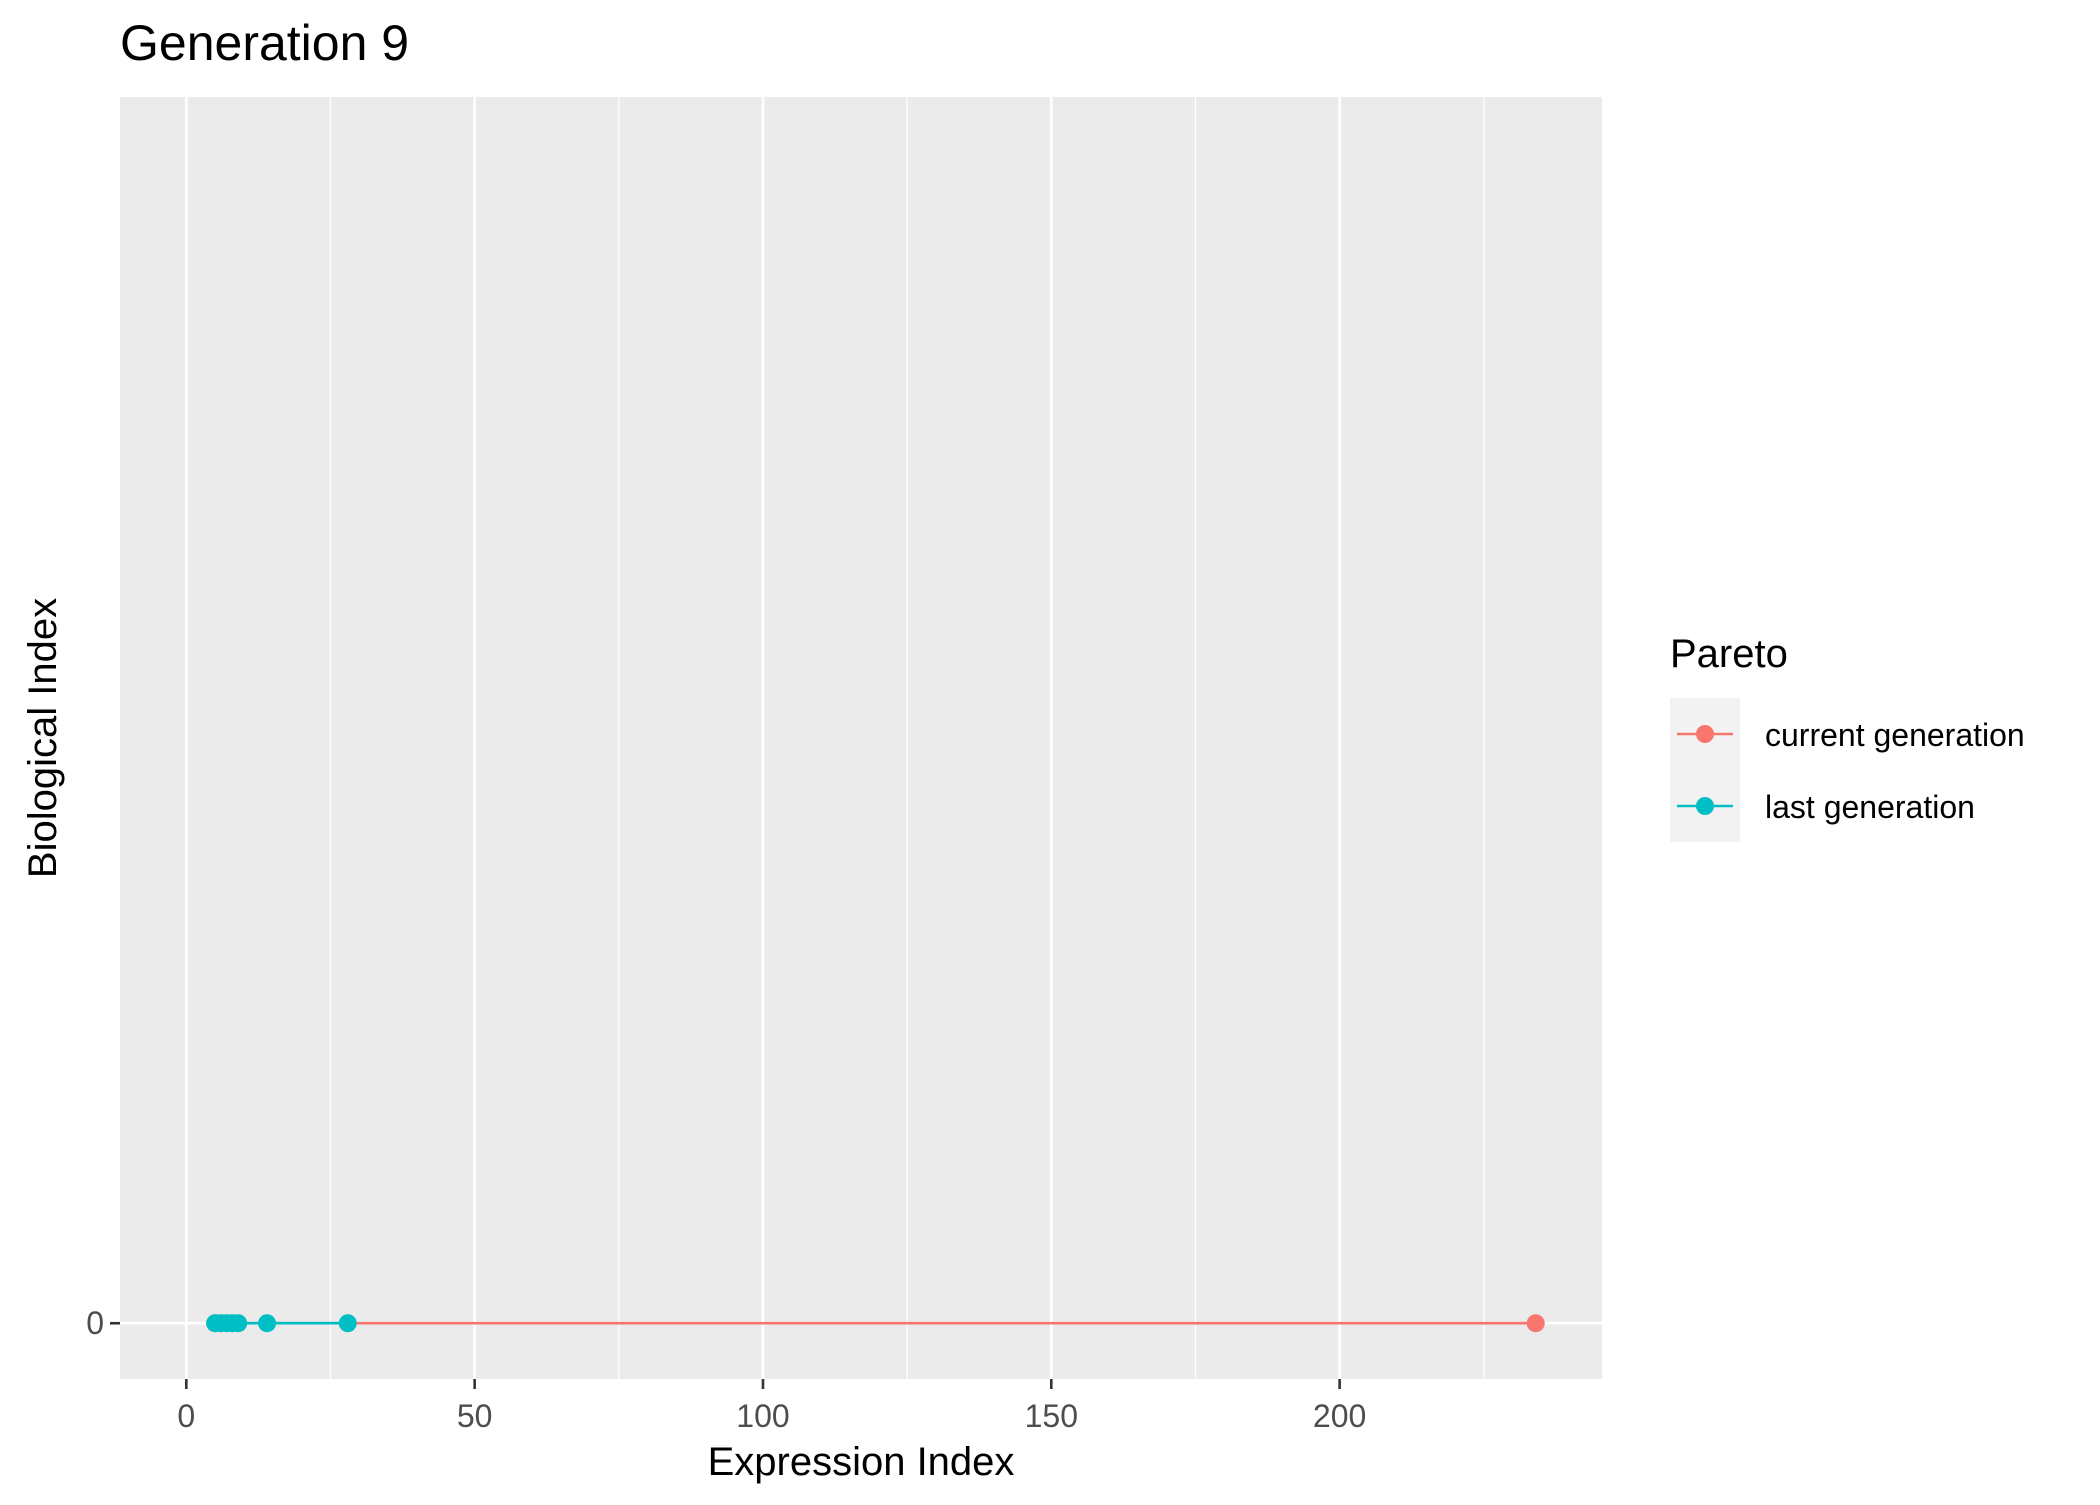 The image size is (2100, 1505). I want to click on series-layer, so click(875, 1323).